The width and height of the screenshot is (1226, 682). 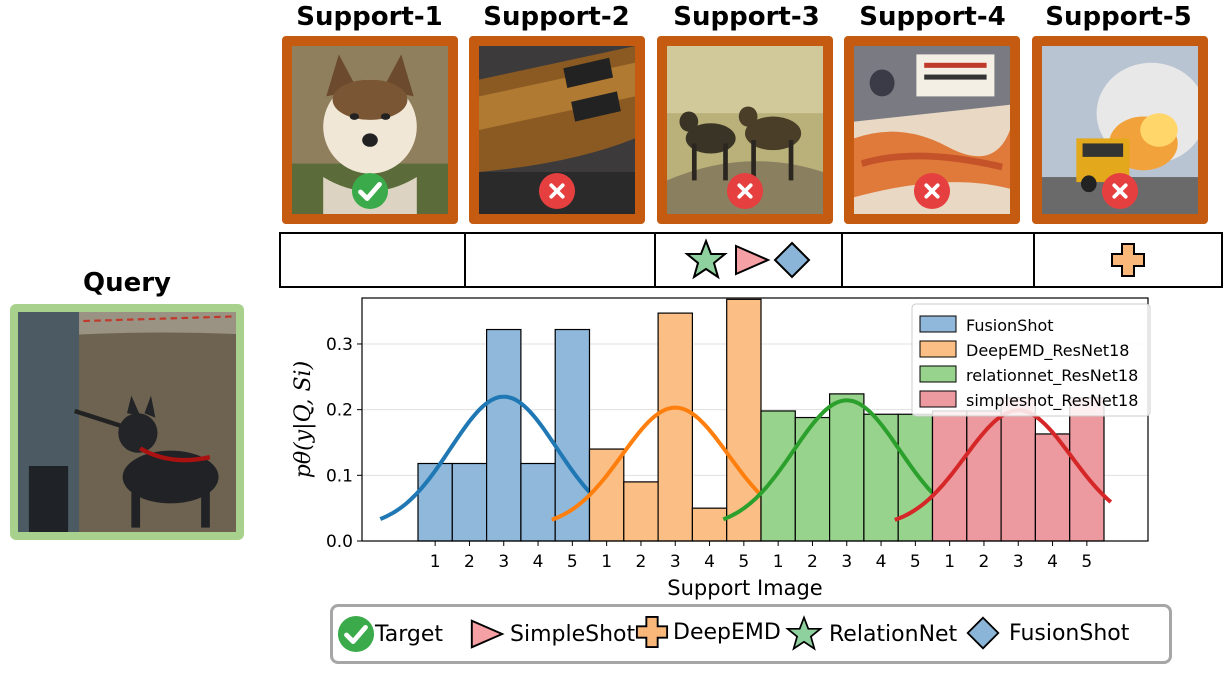 I want to click on crab-market-photo, so click(x=932, y=130).